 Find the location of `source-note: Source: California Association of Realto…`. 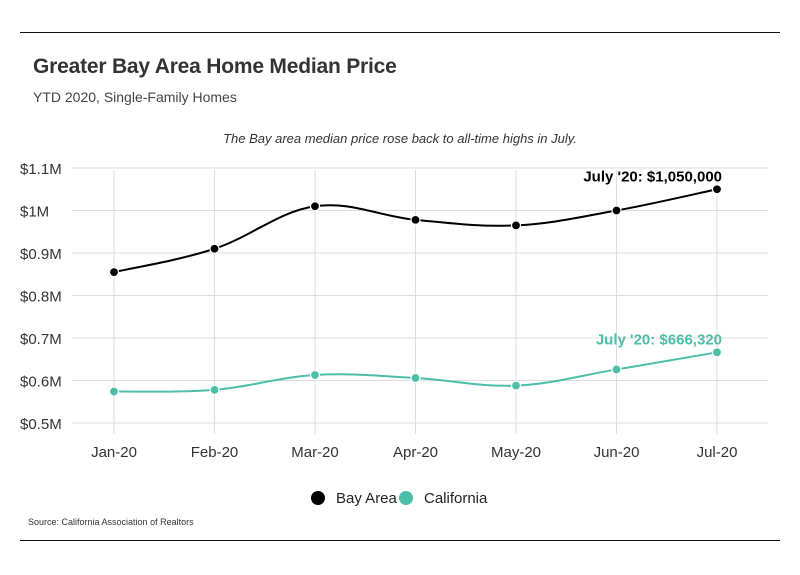

source-note: Source: California Association of Realto… is located at coordinates (111, 522).